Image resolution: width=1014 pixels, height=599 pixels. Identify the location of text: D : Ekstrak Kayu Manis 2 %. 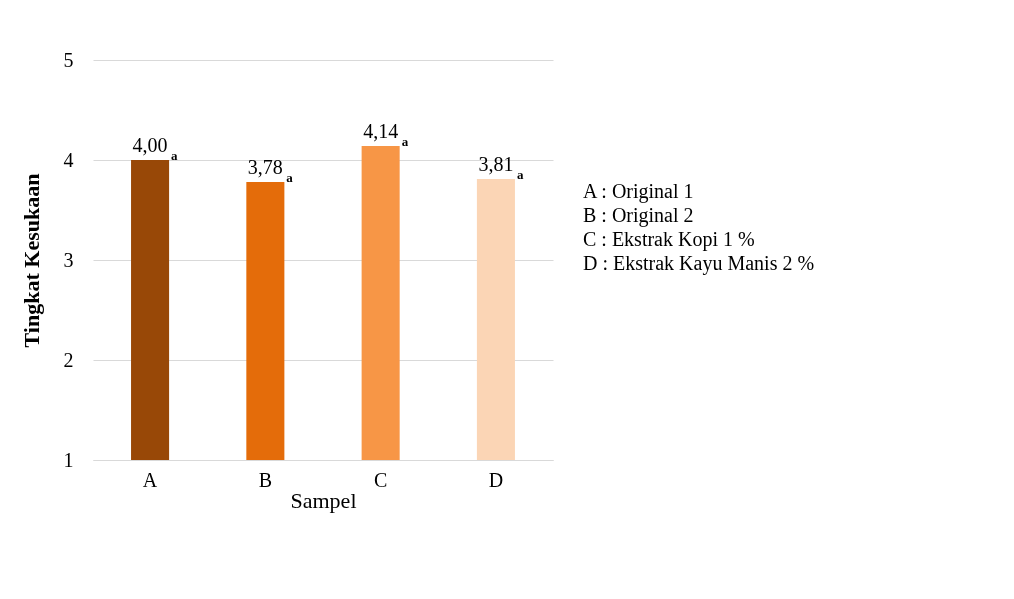
(699, 263).